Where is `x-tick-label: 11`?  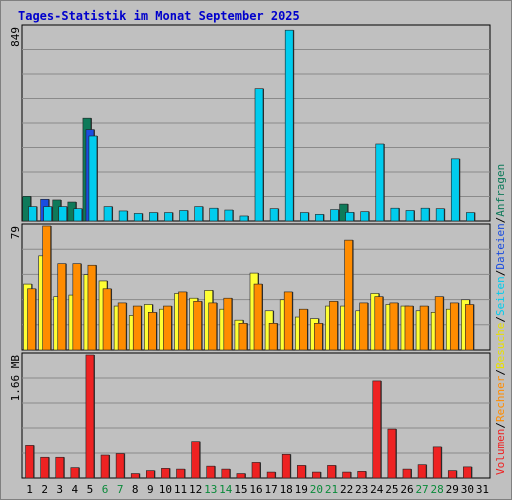
x-tick-label: 11 is located at coordinates (180, 489).